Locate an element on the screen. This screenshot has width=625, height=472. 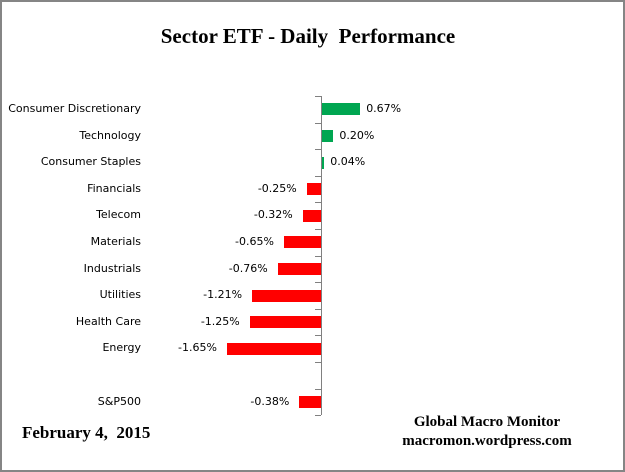
value-label: 0.04% is located at coordinates (348, 162).